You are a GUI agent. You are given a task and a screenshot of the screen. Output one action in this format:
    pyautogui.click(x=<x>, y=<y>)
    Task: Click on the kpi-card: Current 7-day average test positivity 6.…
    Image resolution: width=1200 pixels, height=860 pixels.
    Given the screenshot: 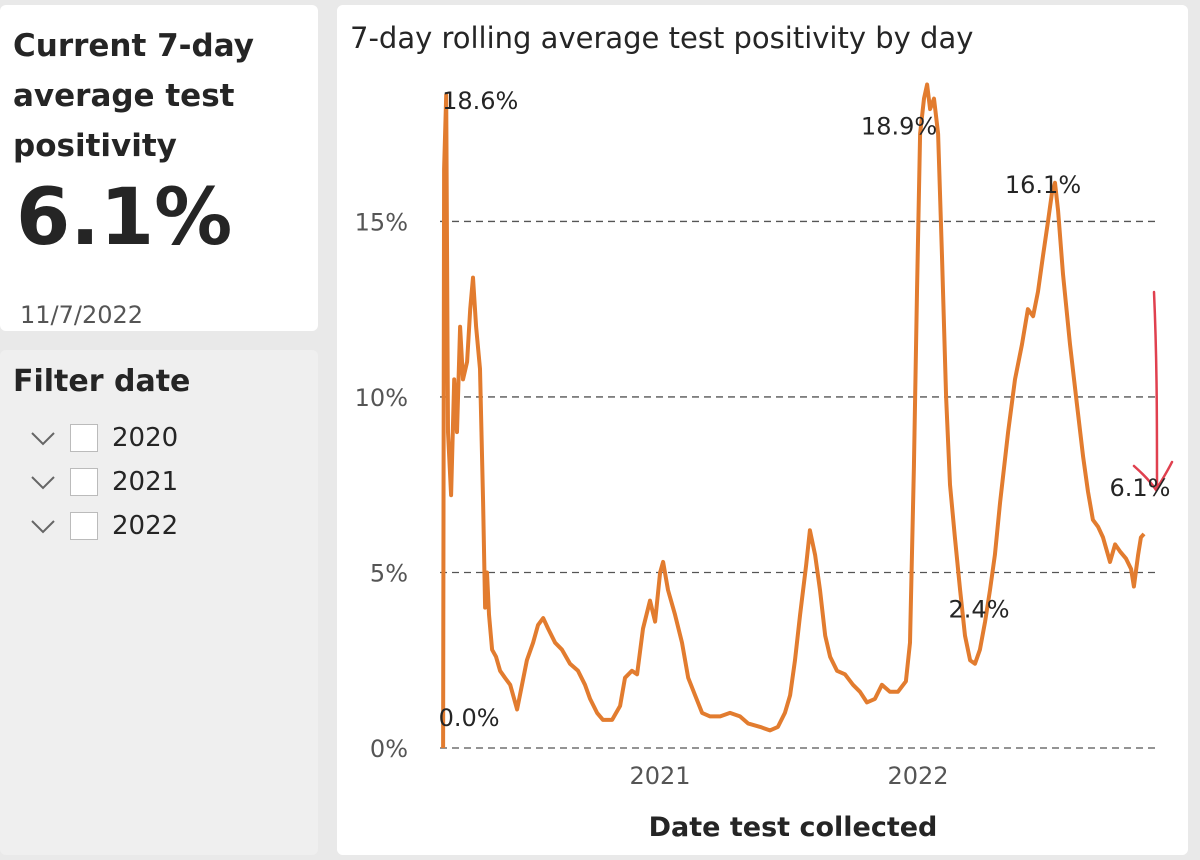 What is the action you would take?
    pyautogui.click(x=159, y=168)
    